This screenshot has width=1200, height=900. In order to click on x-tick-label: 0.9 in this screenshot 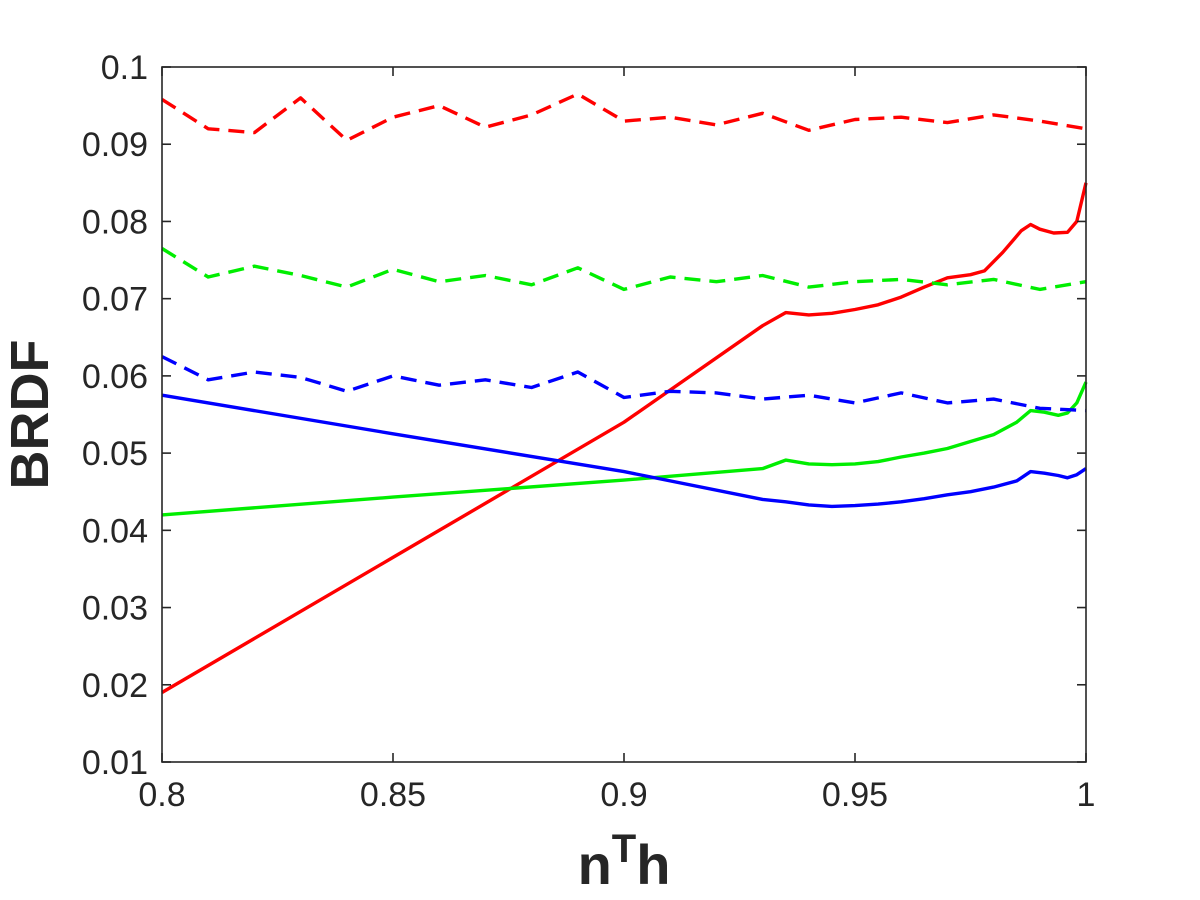, I will do `click(623, 795)`.